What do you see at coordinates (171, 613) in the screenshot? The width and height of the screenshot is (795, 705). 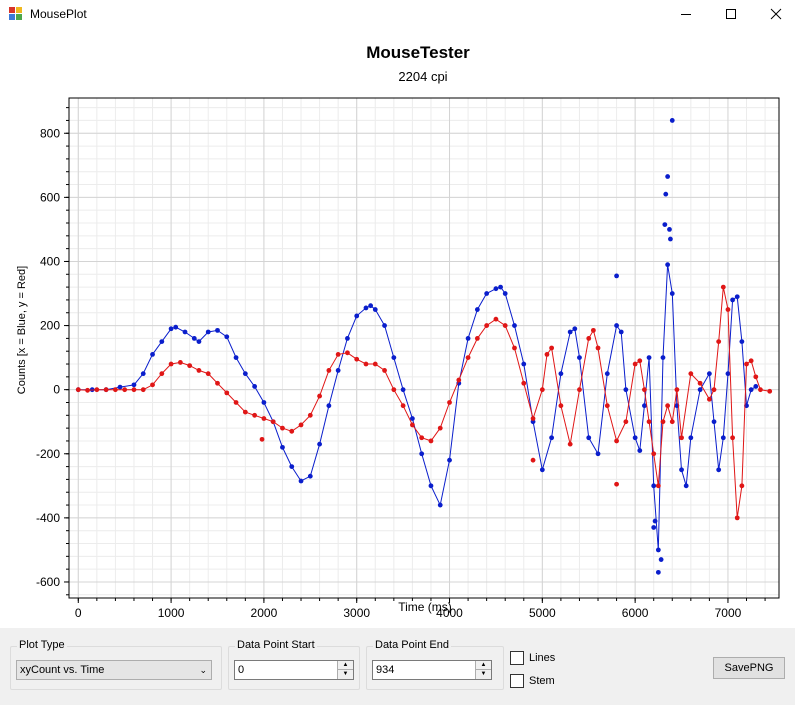 I see `x-tick-label: 1000` at bounding box center [171, 613].